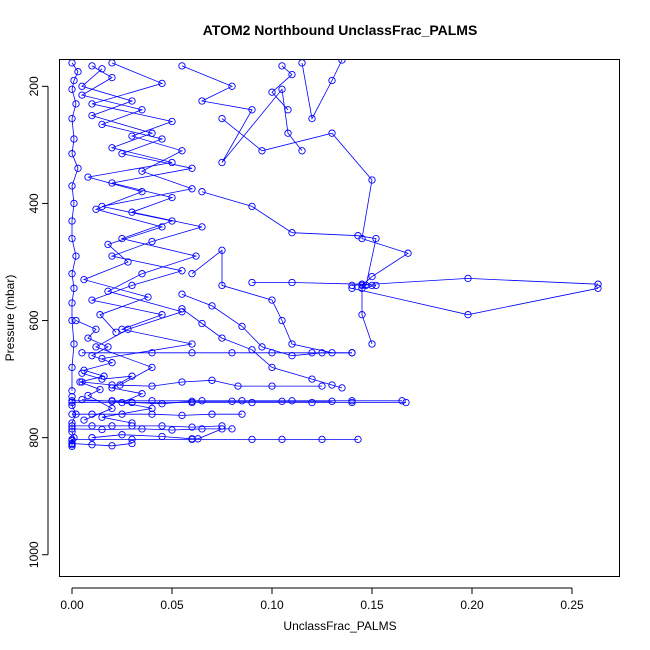 This screenshot has width=650, height=650. What do you see at coordinates (322, 599) in the screenshot?
I see `x-axis: 0.00 0.05 0.10 0.15 0.20 0.25` at bounding box center [322, 599].